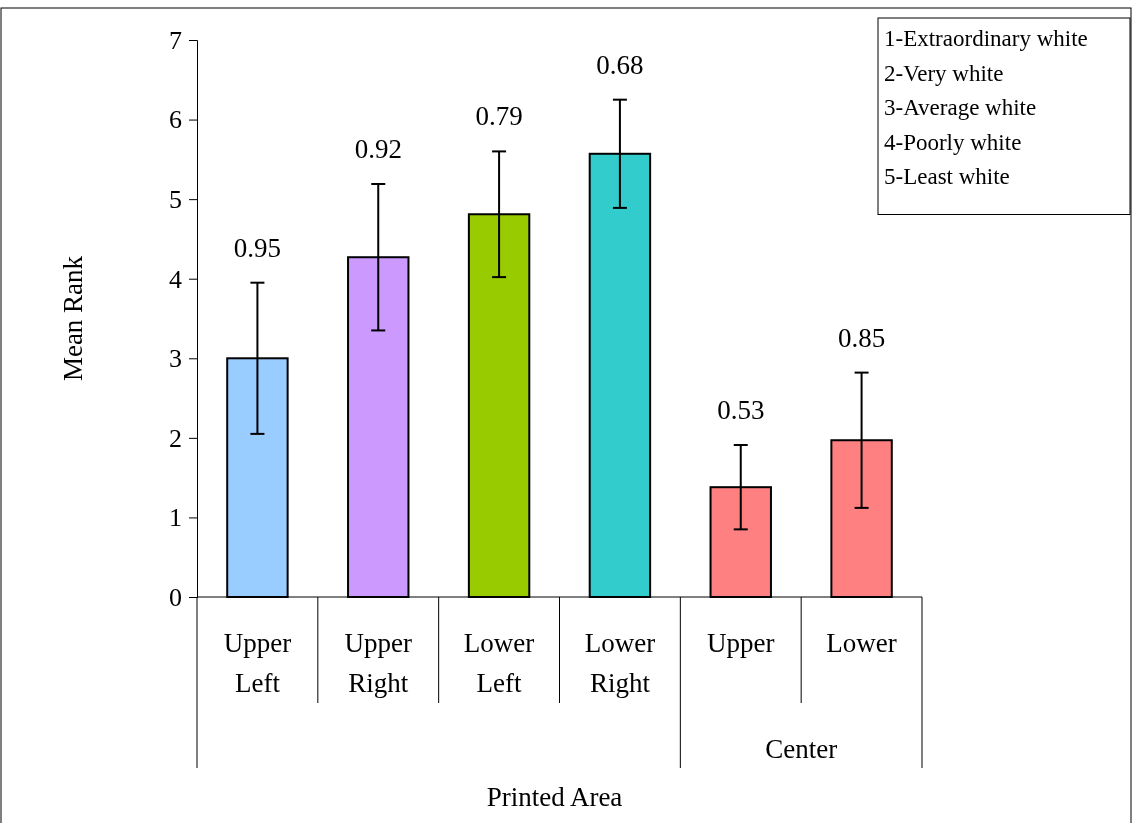  What do you see at coordinates (175, 279) in the screenshot?
I see `y-tick-label: 4` at bounding box center [175, 279].